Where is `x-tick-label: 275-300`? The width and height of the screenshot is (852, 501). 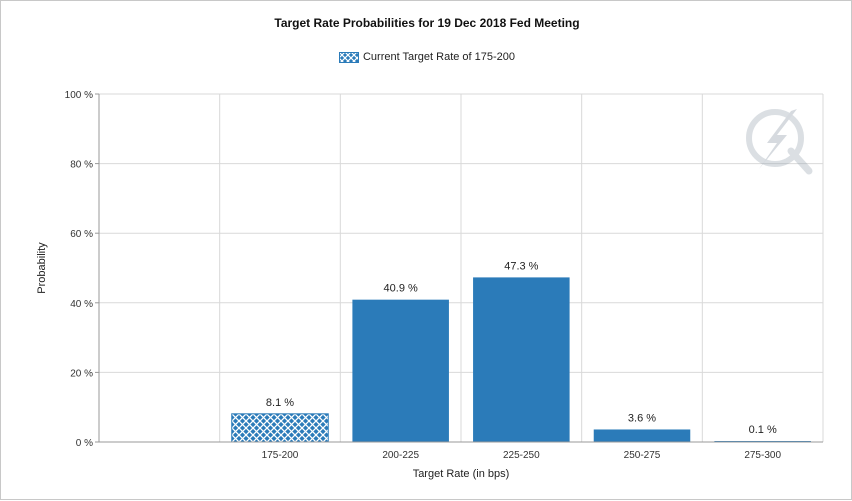
x-tick-label: 275-300 is located at coordinates (762, 455).